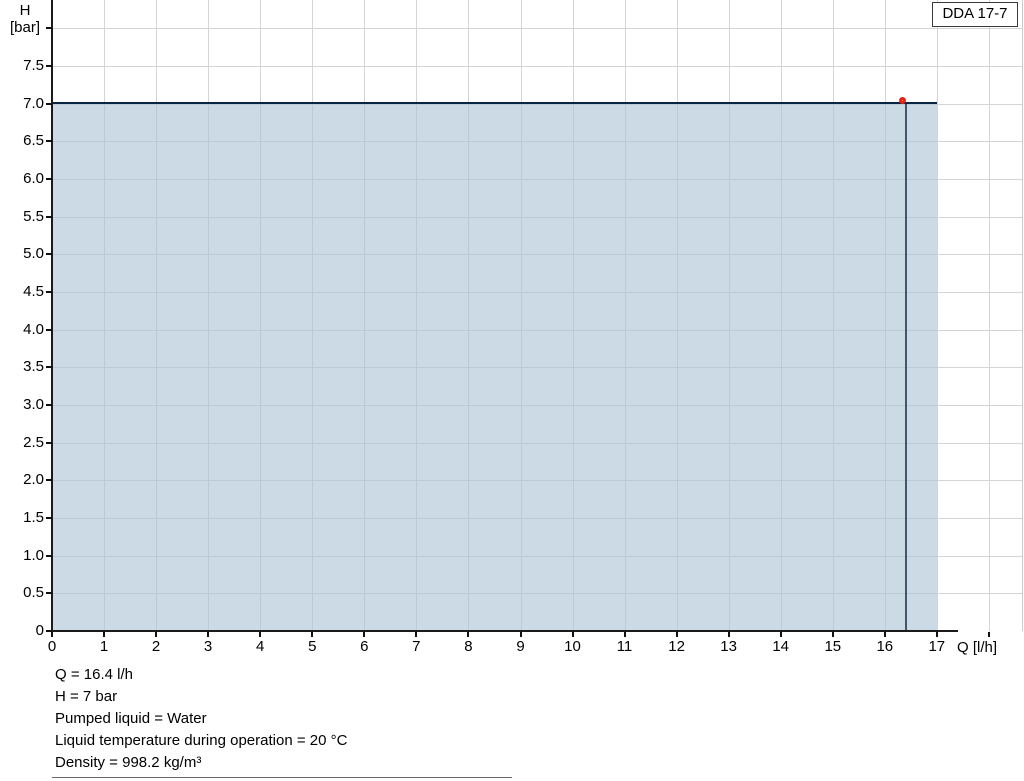  What do you see at coordinates (905, 367) in the screenshot?
I see `duty-point-drop-line` at bounding box center [905, 367].